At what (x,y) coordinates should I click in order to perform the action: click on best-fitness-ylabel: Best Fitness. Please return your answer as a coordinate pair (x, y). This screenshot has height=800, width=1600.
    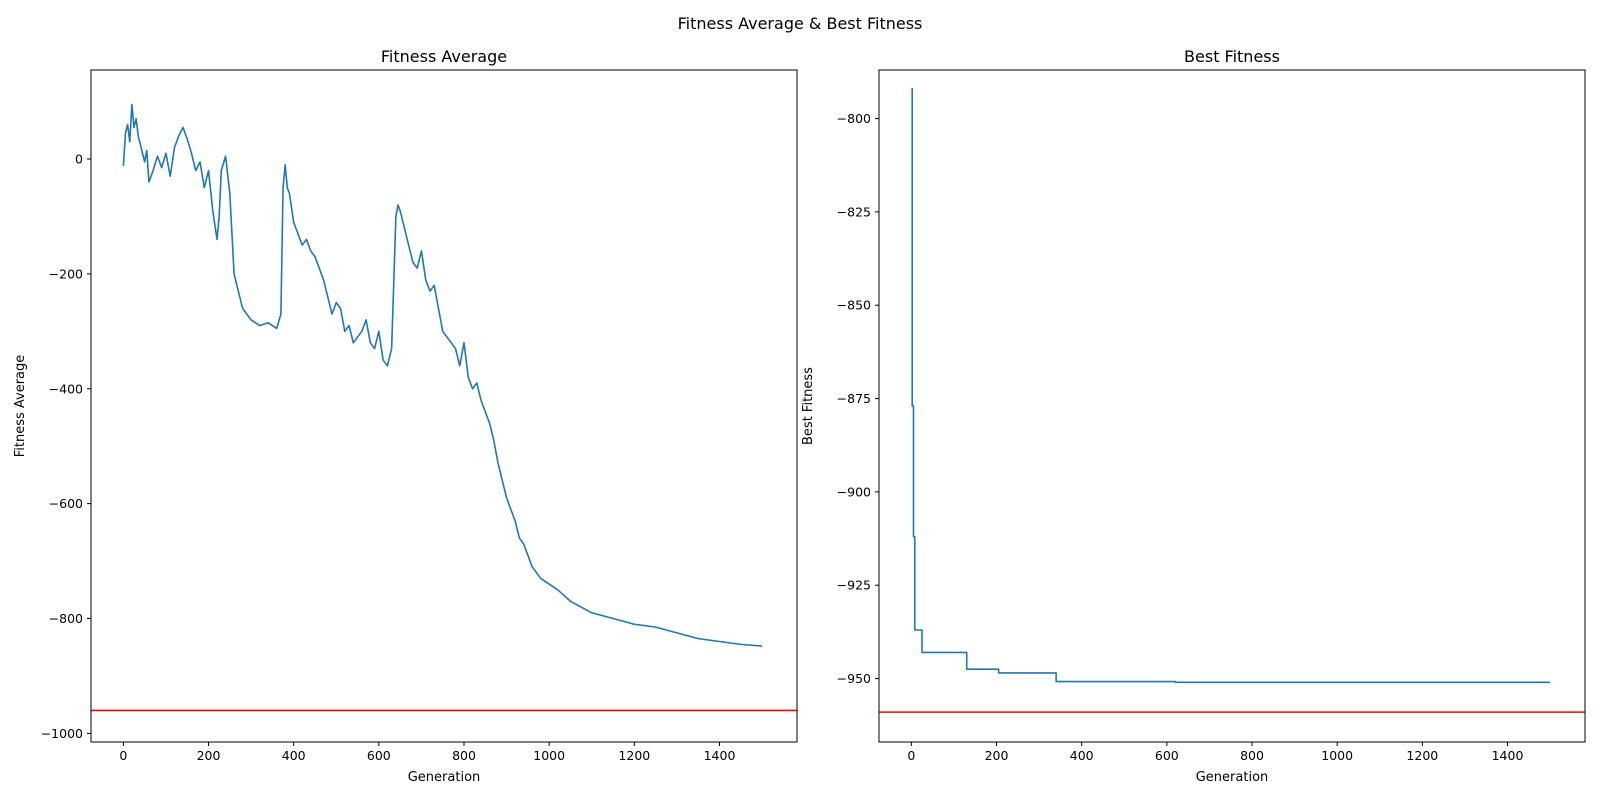
    Looking at the image, I should click on (808, 406).